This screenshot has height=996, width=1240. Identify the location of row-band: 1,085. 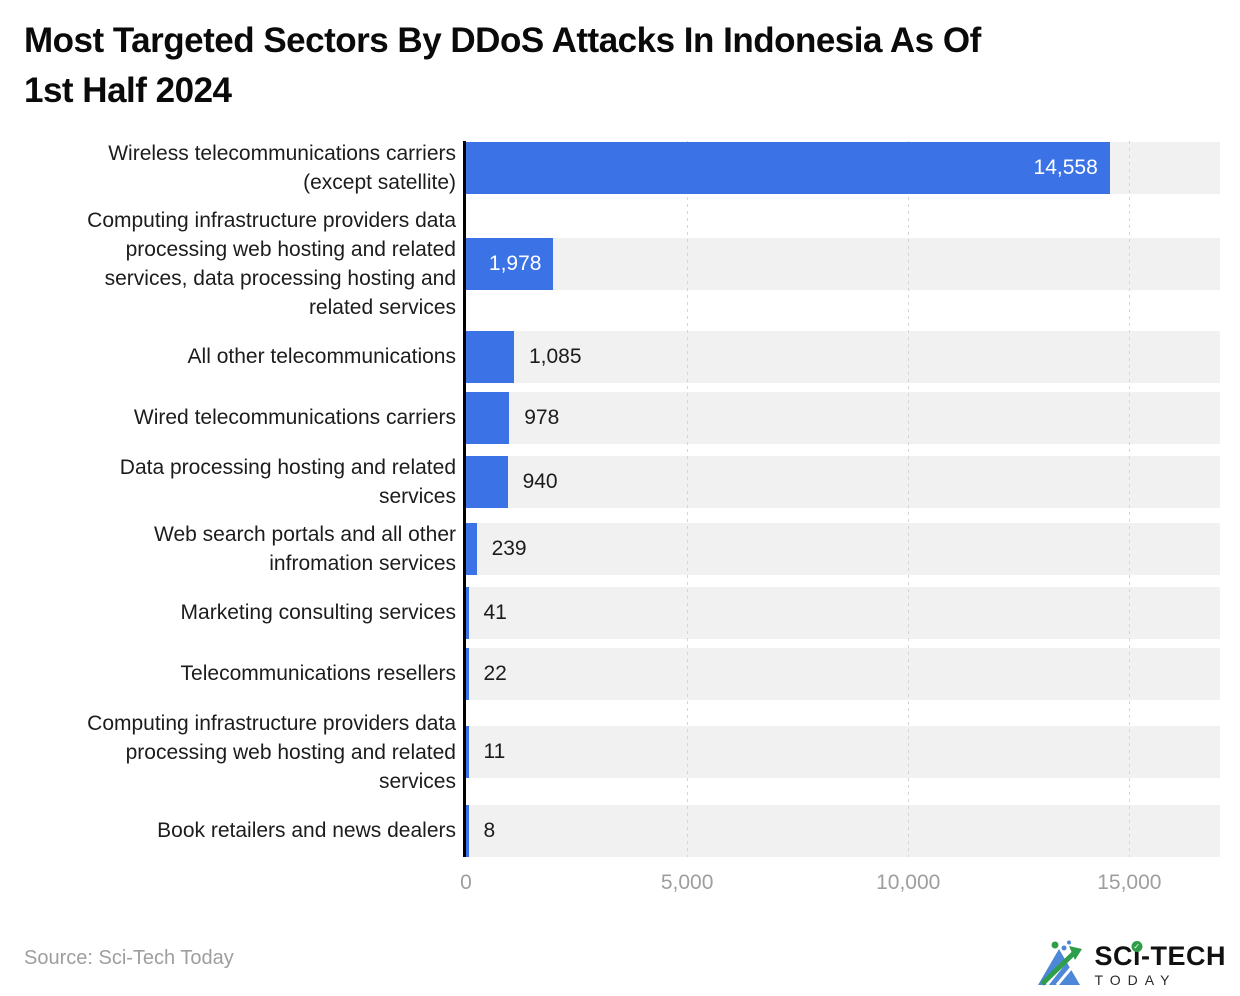
(843, 356).